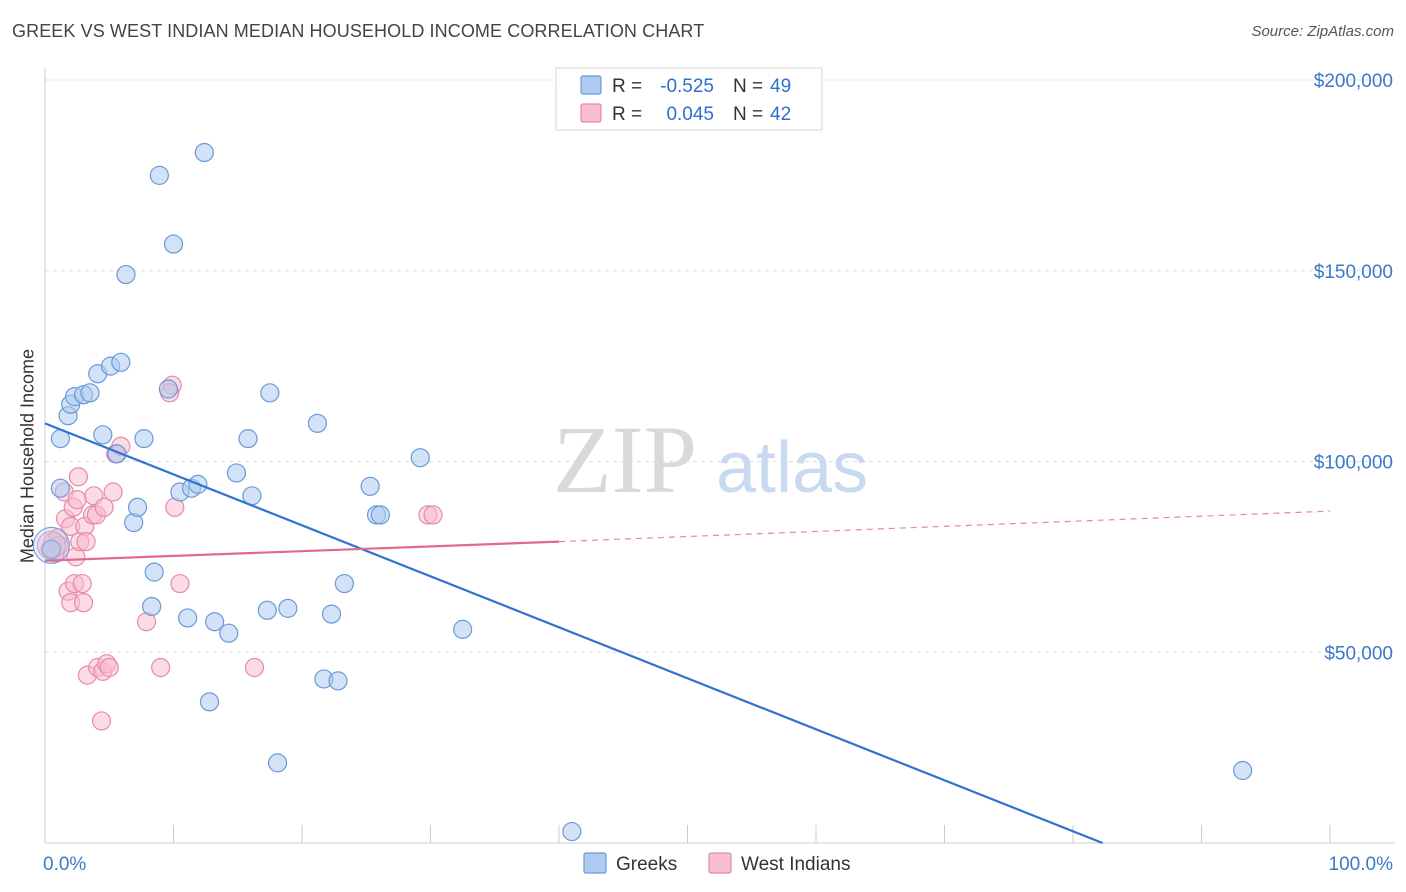 Image resolution: width=1406 pixels, height=892 pixels. Describe the element at coordinates (795, 864) in the screenshot. I see `series-legend-label-west-indians: West Indians` at that location.